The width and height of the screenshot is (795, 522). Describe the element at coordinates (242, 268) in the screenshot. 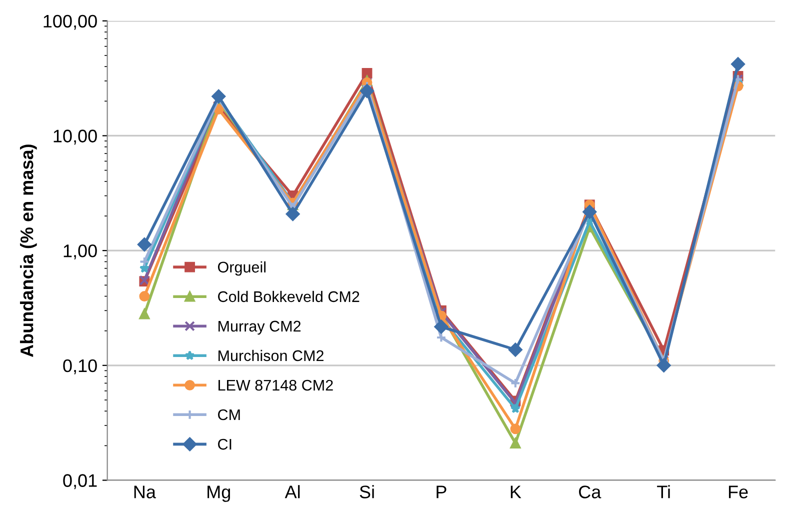

I see `legend-label: Orgueil` at that location.